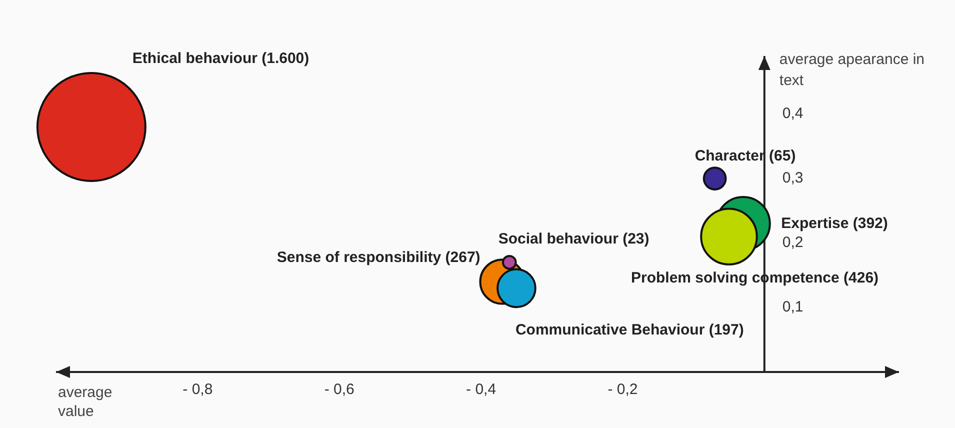 Image resolution: width=955 pixels, height=428 pixels. I want to click on x-axis-title: average value, so click(85, 402).